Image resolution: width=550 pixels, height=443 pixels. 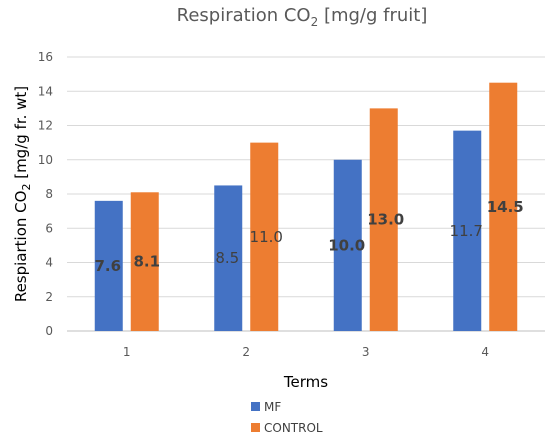 I want to click on legend-label-mf: MF, so click(x=272, y=407).